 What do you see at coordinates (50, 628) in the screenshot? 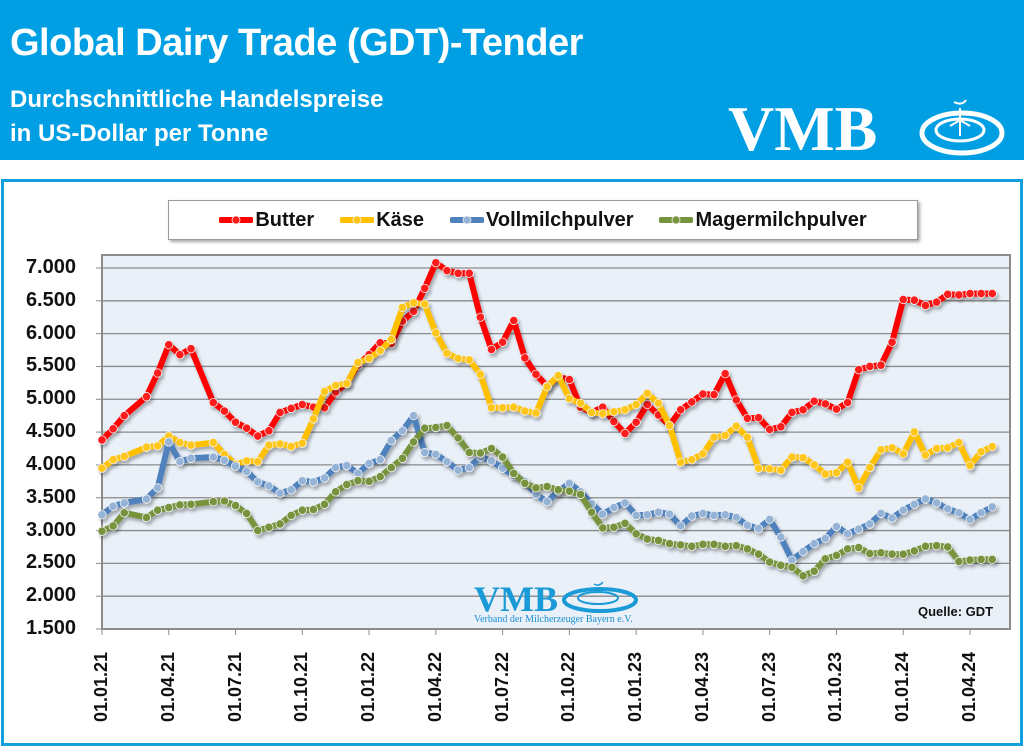
I see `y-tick-label: 1.500` at bounding box center [50, 628].